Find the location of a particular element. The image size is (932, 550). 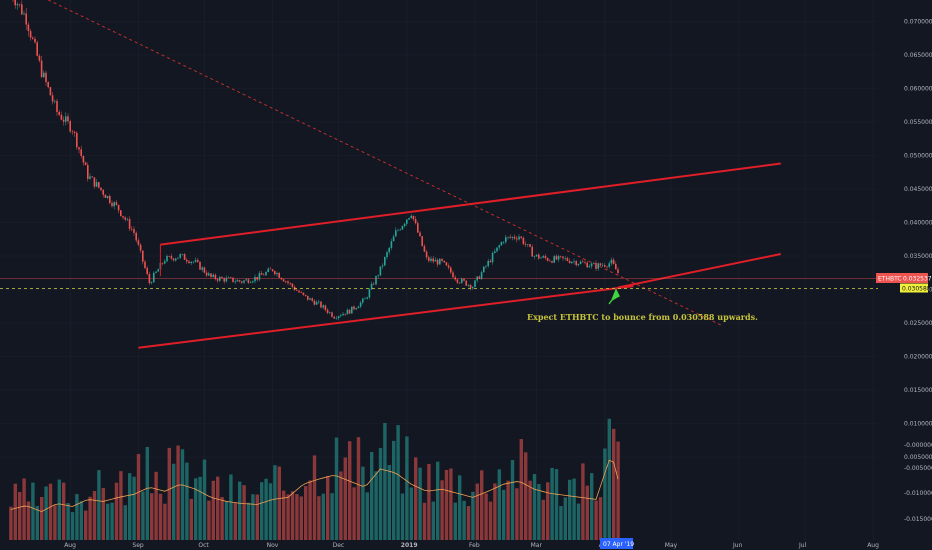

price-tick-label: 0.070000 is located at coordinates (918, 22).